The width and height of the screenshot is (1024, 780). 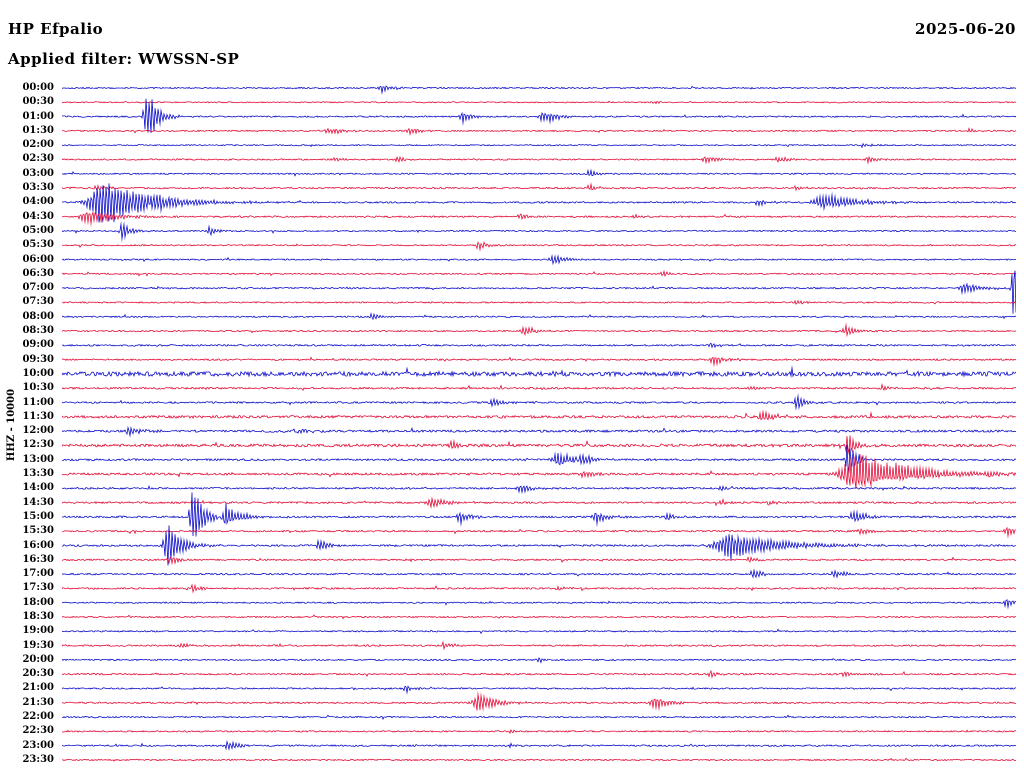 What do you see at coordinates (38, 631) in the screenshot?
I see `time-label: 19:00` at bounding box center [38, 631].